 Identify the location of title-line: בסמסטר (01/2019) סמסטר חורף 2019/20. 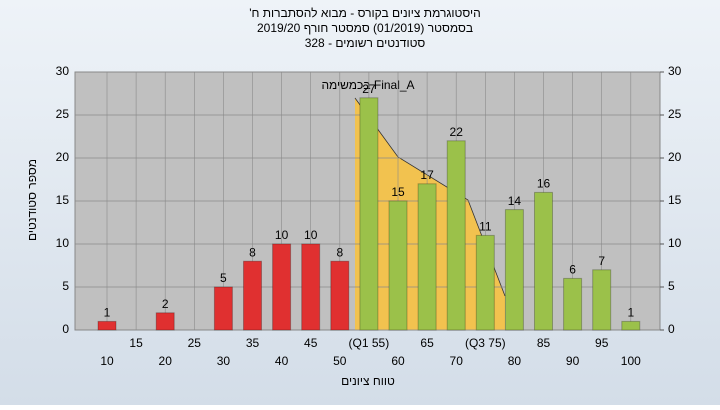
(365, 28).